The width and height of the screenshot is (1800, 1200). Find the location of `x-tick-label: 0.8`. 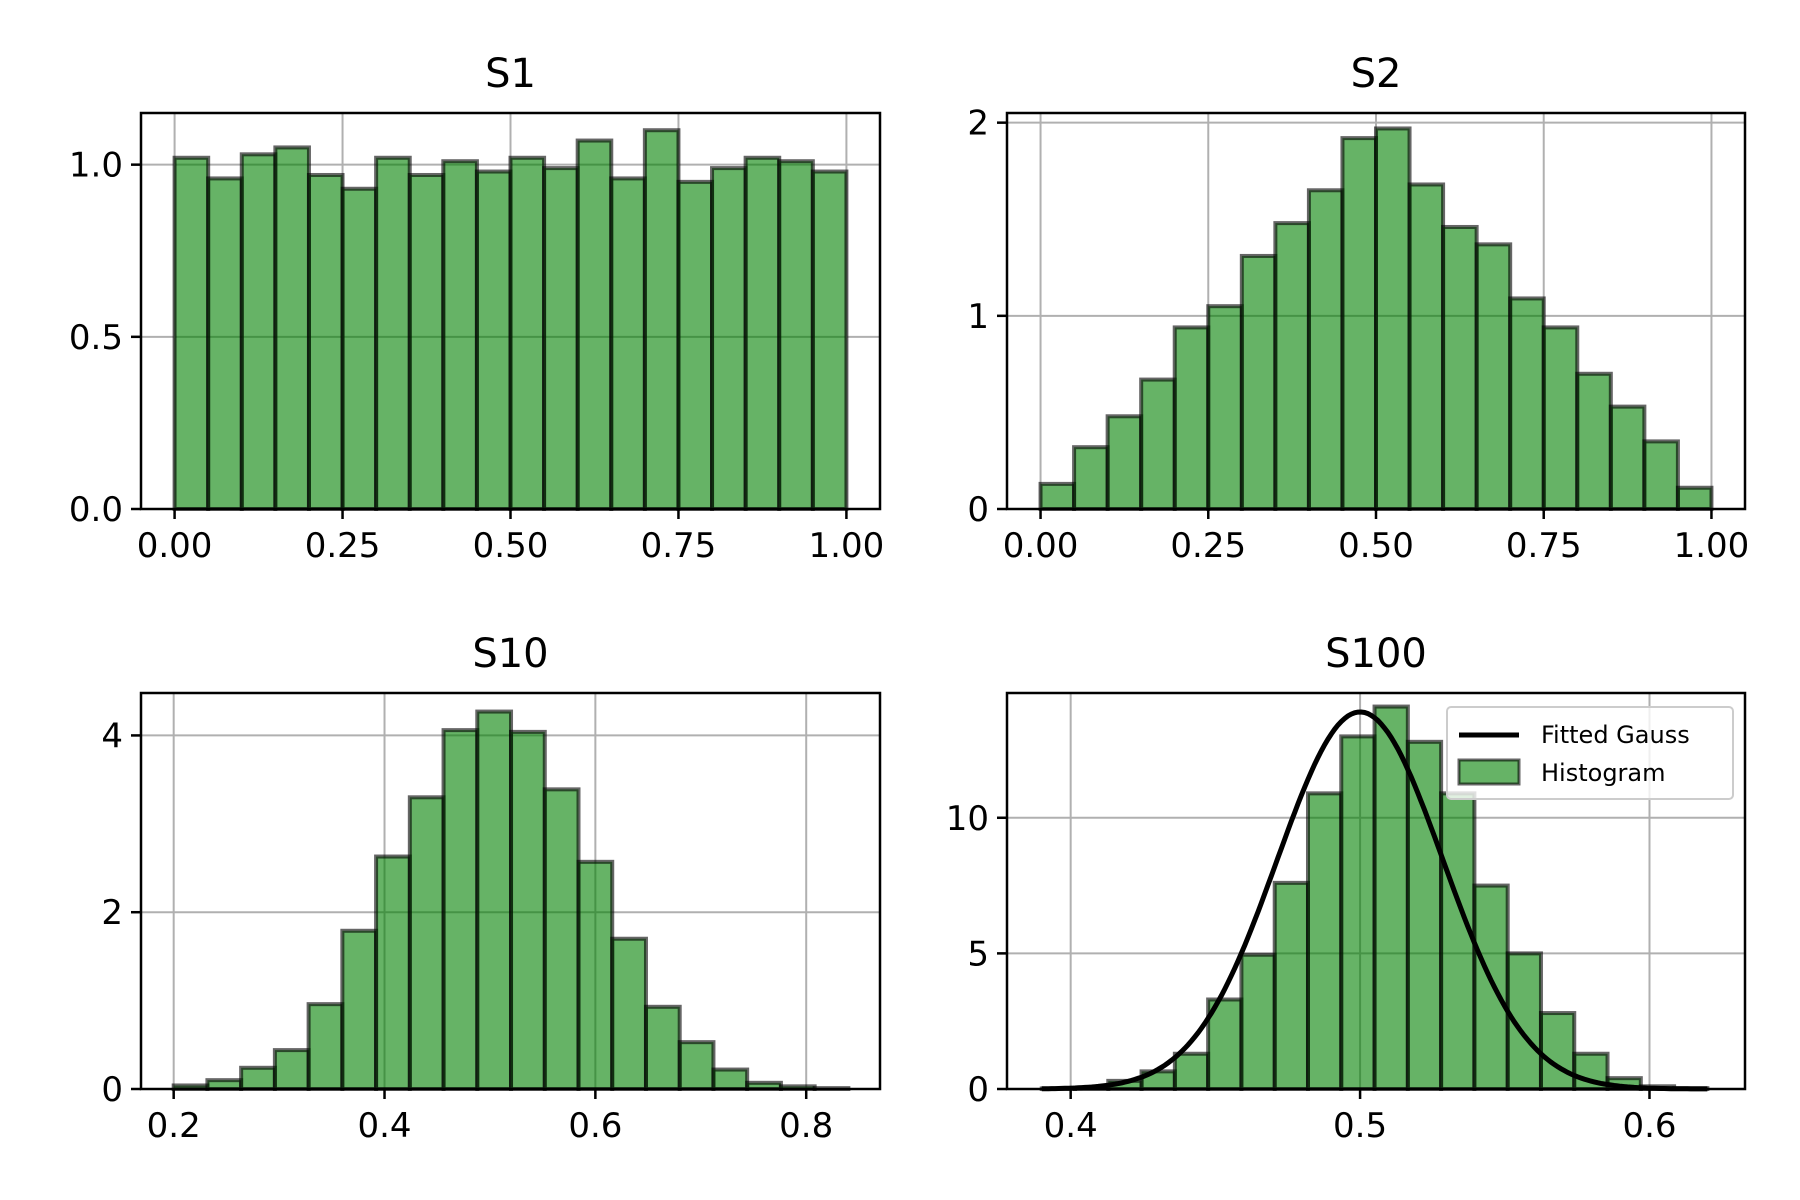

x-tick-label: 0.8 is located at coordinates (806, 1126).